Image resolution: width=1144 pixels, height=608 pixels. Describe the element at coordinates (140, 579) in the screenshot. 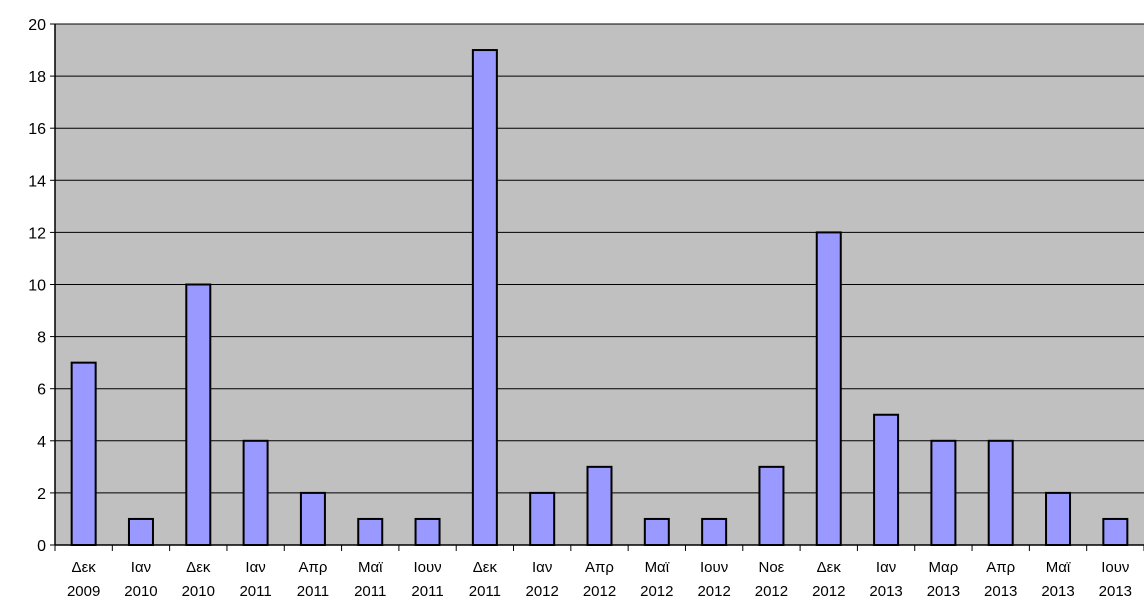

I see `x-tick-label: Ιαν 2010` at that location.